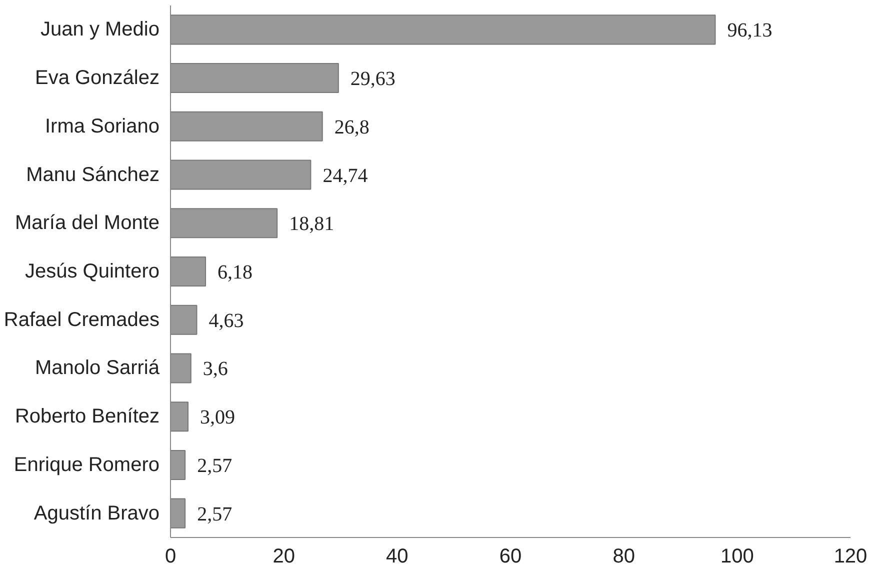 This screenshot has width=895, height=572. Describe the element at coordinates (510, 557) in the screenshot. I see `x-tick-label: 60` at that location.